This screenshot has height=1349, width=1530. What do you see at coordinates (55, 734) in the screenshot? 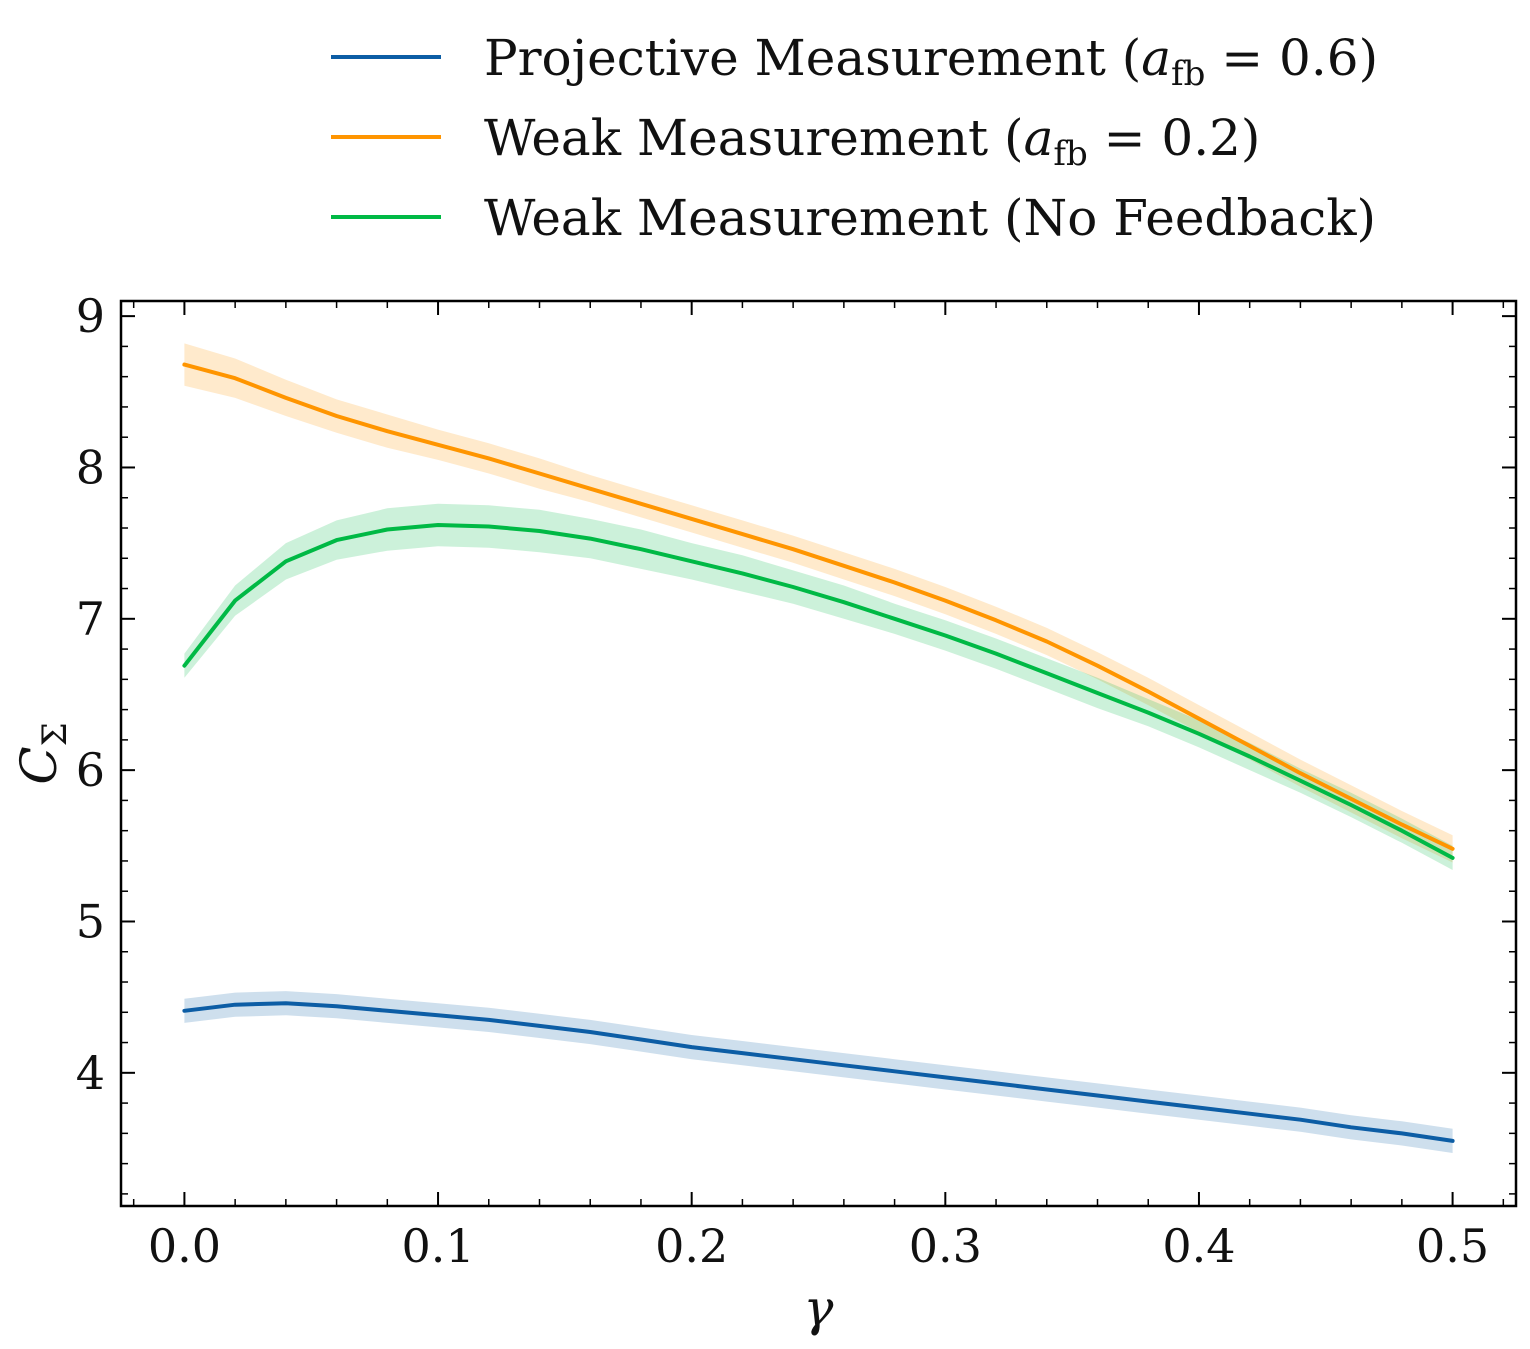
I see `y-axis-label-subscript: Σ` at bounding box center [55, 734].